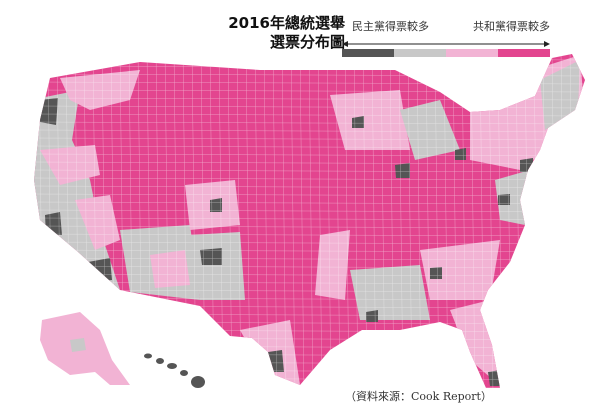  What do you see at coordinates (78, 345) in the screenshot?
I see `alaska-anchorage` at bounding box center [78, 345].